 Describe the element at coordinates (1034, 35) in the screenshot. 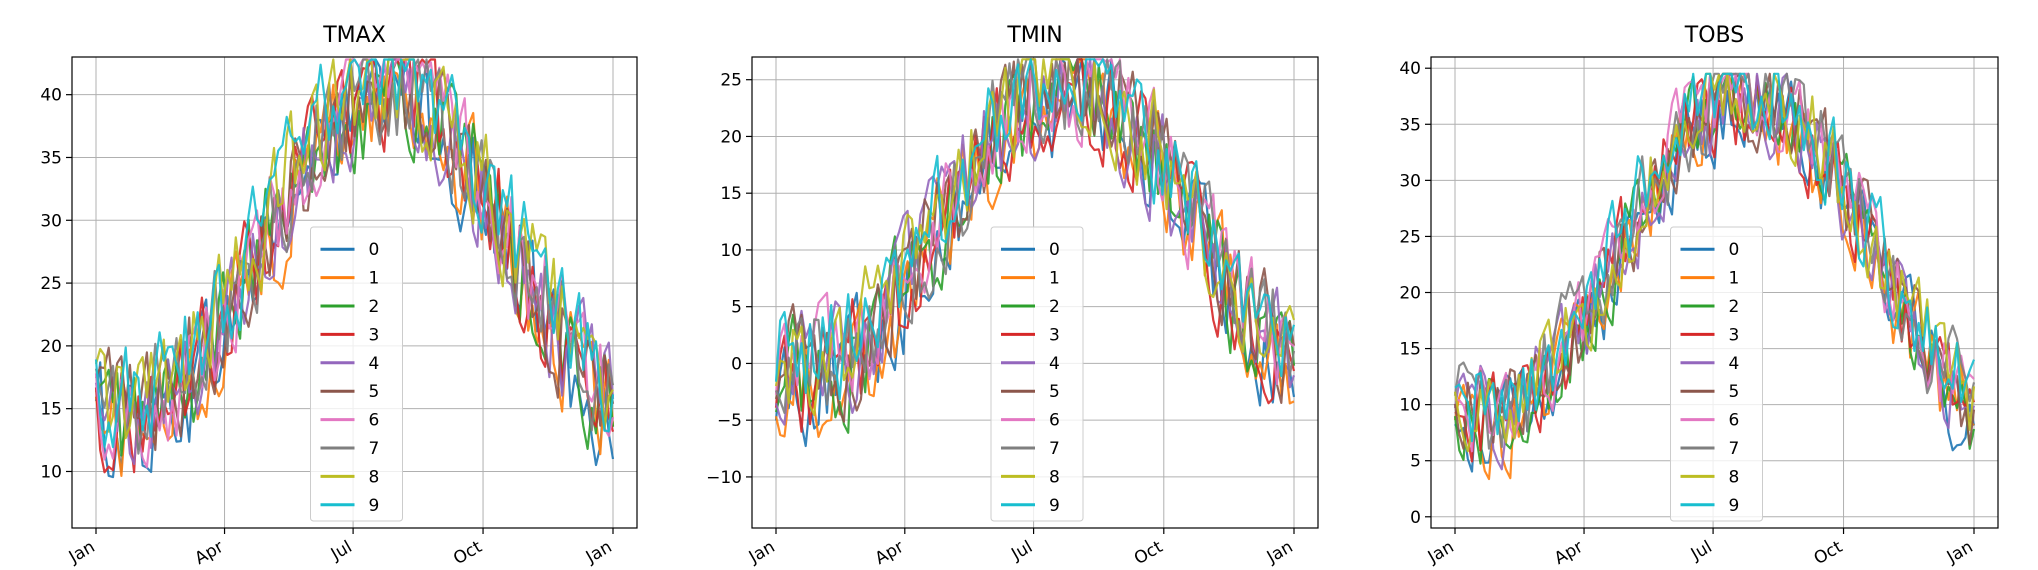

I see `chart-title: TMIN` at that location.